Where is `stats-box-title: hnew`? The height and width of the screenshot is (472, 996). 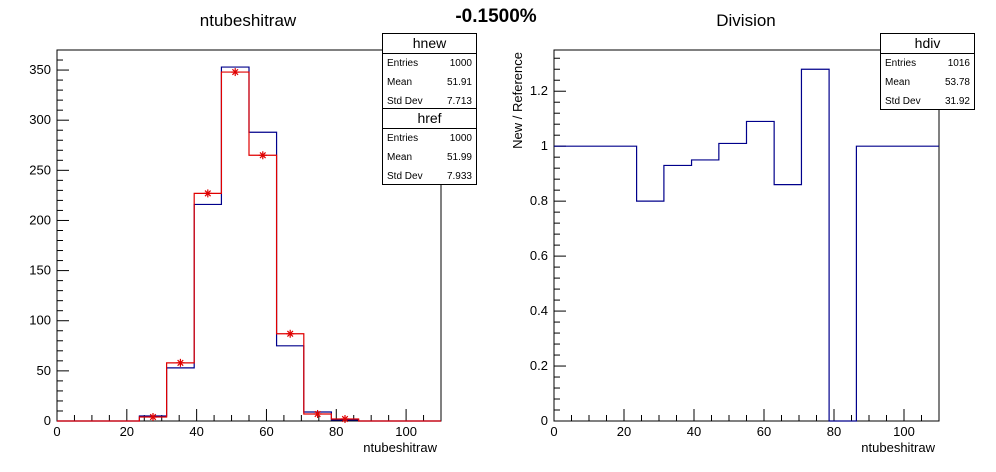 stats-box-title: hnew is located at coordinates (429, 44).